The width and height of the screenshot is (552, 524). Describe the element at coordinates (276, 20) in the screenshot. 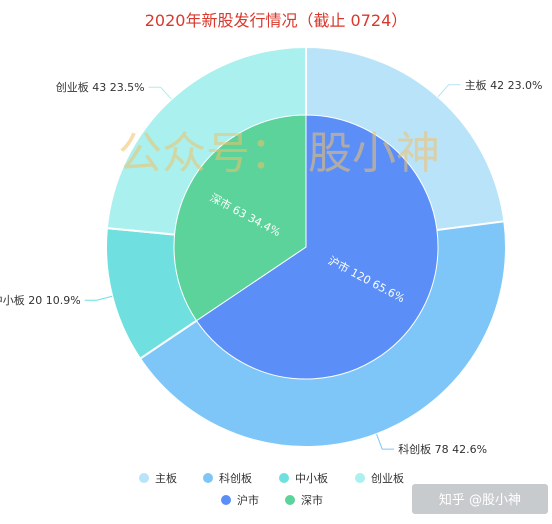

I see `chart-title: 2020年新股发行情况（截止 0724）` at that location.